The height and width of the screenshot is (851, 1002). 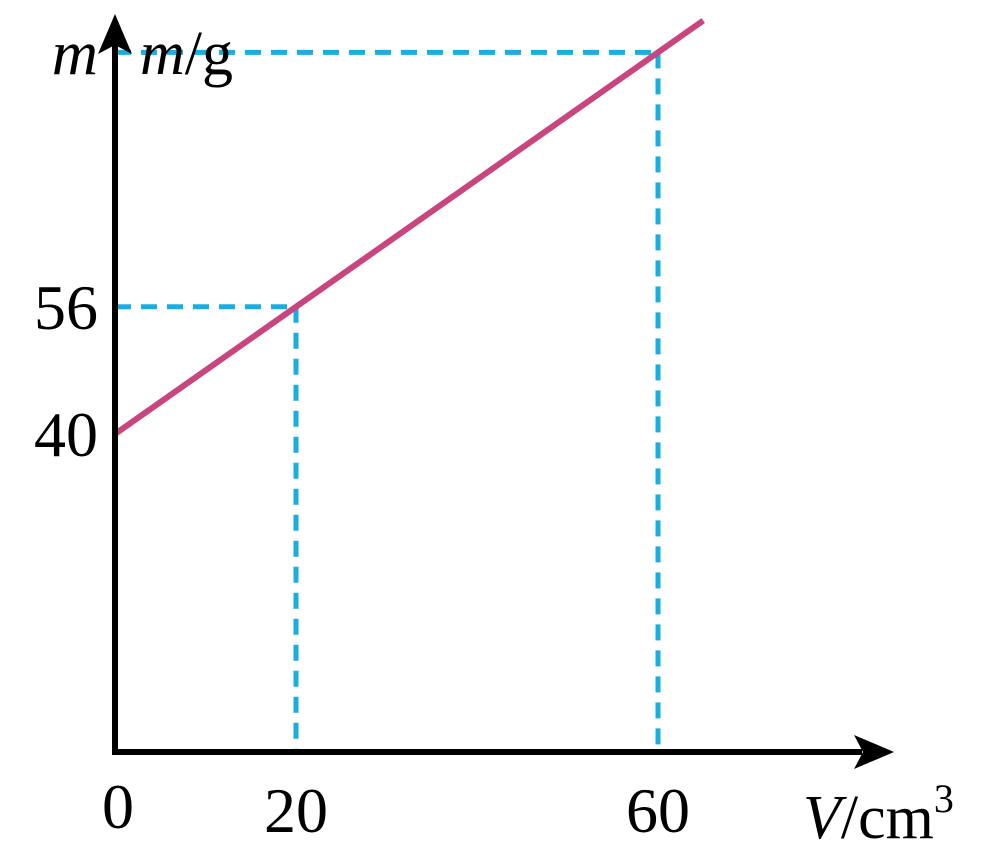 What do you see at coordinates (296, 810) in the screenshot?
I see `x-tick-label-0: 20` at bounding box center [296, 810].